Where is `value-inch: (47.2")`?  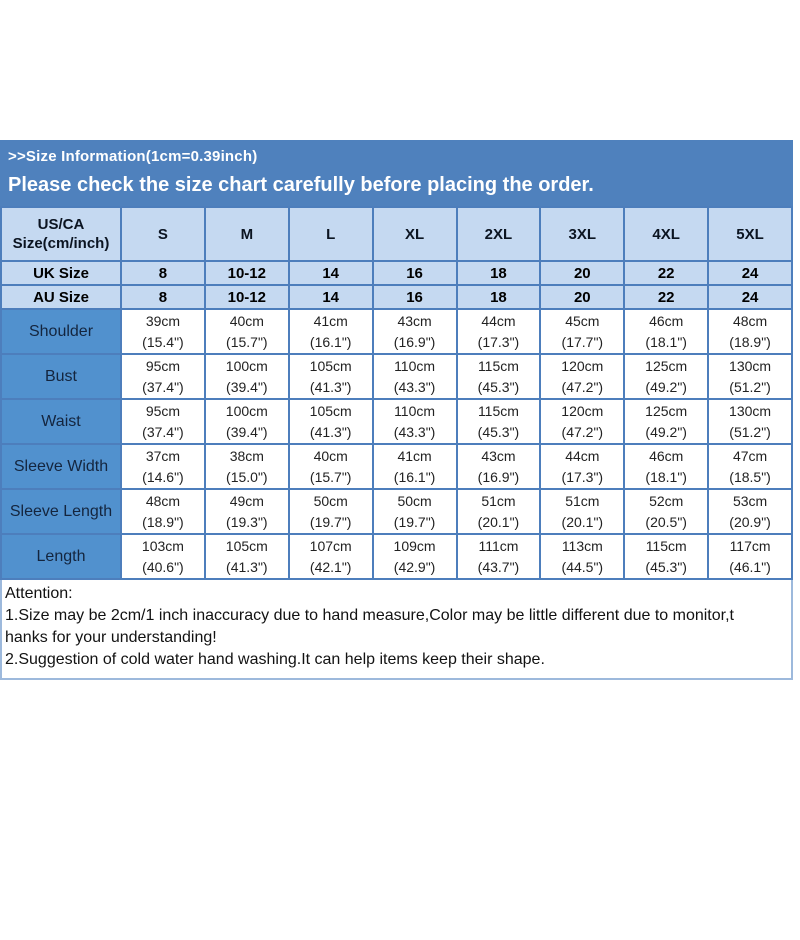
value-inch: (47.2") is located at coordinates (582, 431).